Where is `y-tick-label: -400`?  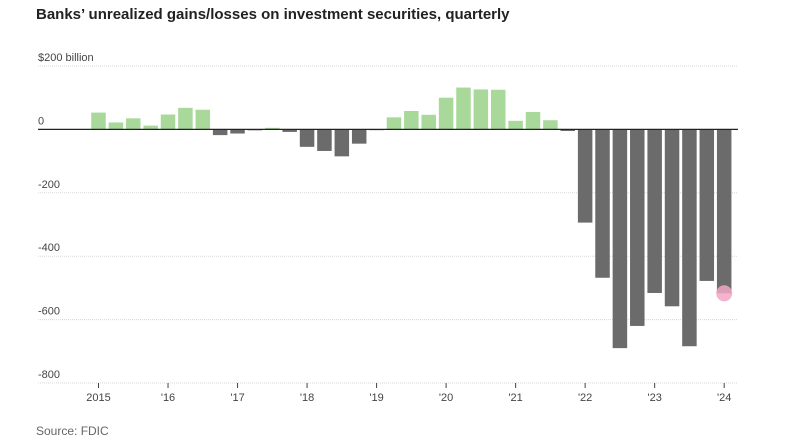
y-tick-label: -400 is located at coordinates (49, 248).